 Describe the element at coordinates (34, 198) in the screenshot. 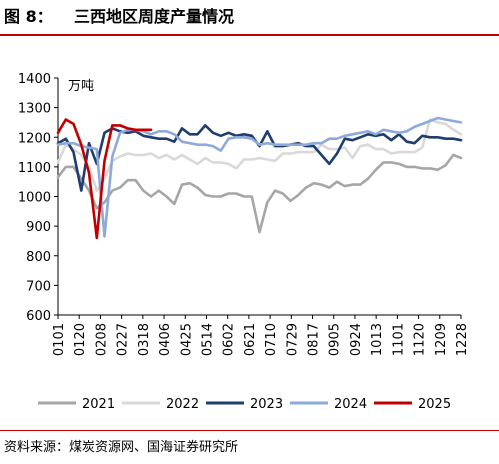

I see `y-tick-label: 1000` at that location.